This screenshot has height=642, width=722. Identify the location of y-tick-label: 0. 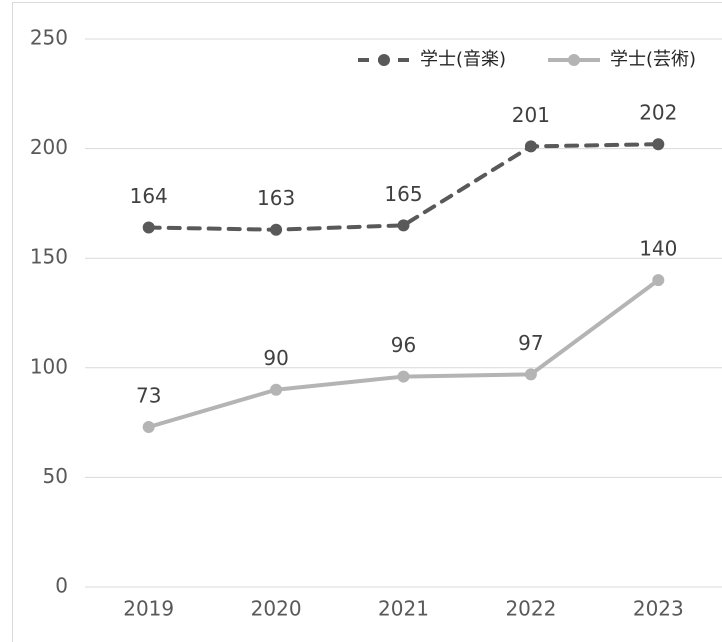
(61, 586).